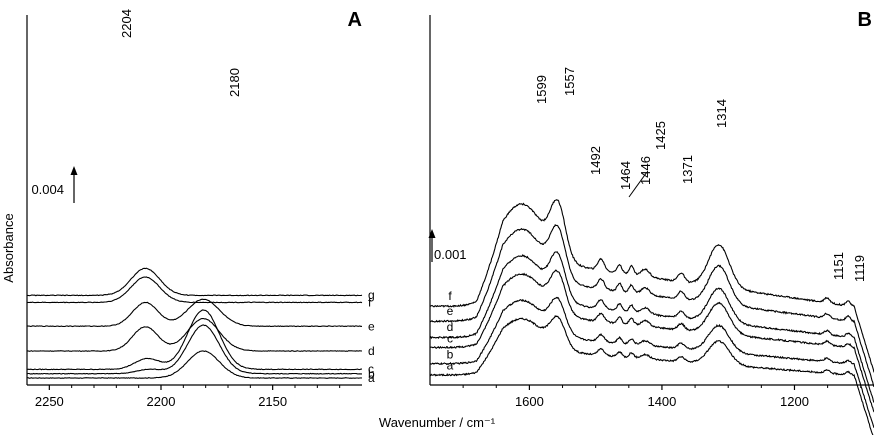 This screenshot has height=435, width=874. Describe the element at coordinates (355, 20) in the screenshot. I see `panel-a-letter: A` at that location.